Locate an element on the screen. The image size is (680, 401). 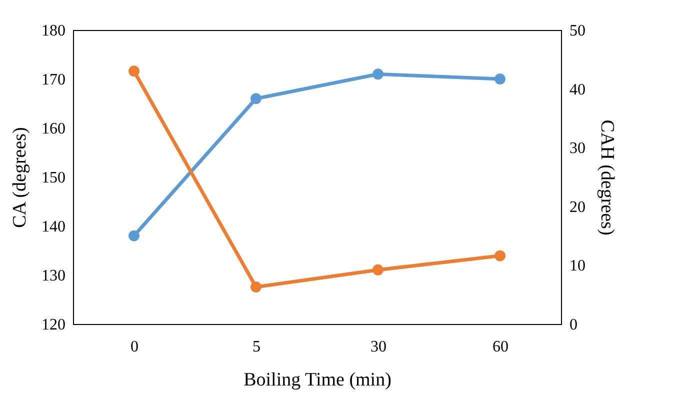
x-tick-label: 0 is located at coordinates (134, 347).